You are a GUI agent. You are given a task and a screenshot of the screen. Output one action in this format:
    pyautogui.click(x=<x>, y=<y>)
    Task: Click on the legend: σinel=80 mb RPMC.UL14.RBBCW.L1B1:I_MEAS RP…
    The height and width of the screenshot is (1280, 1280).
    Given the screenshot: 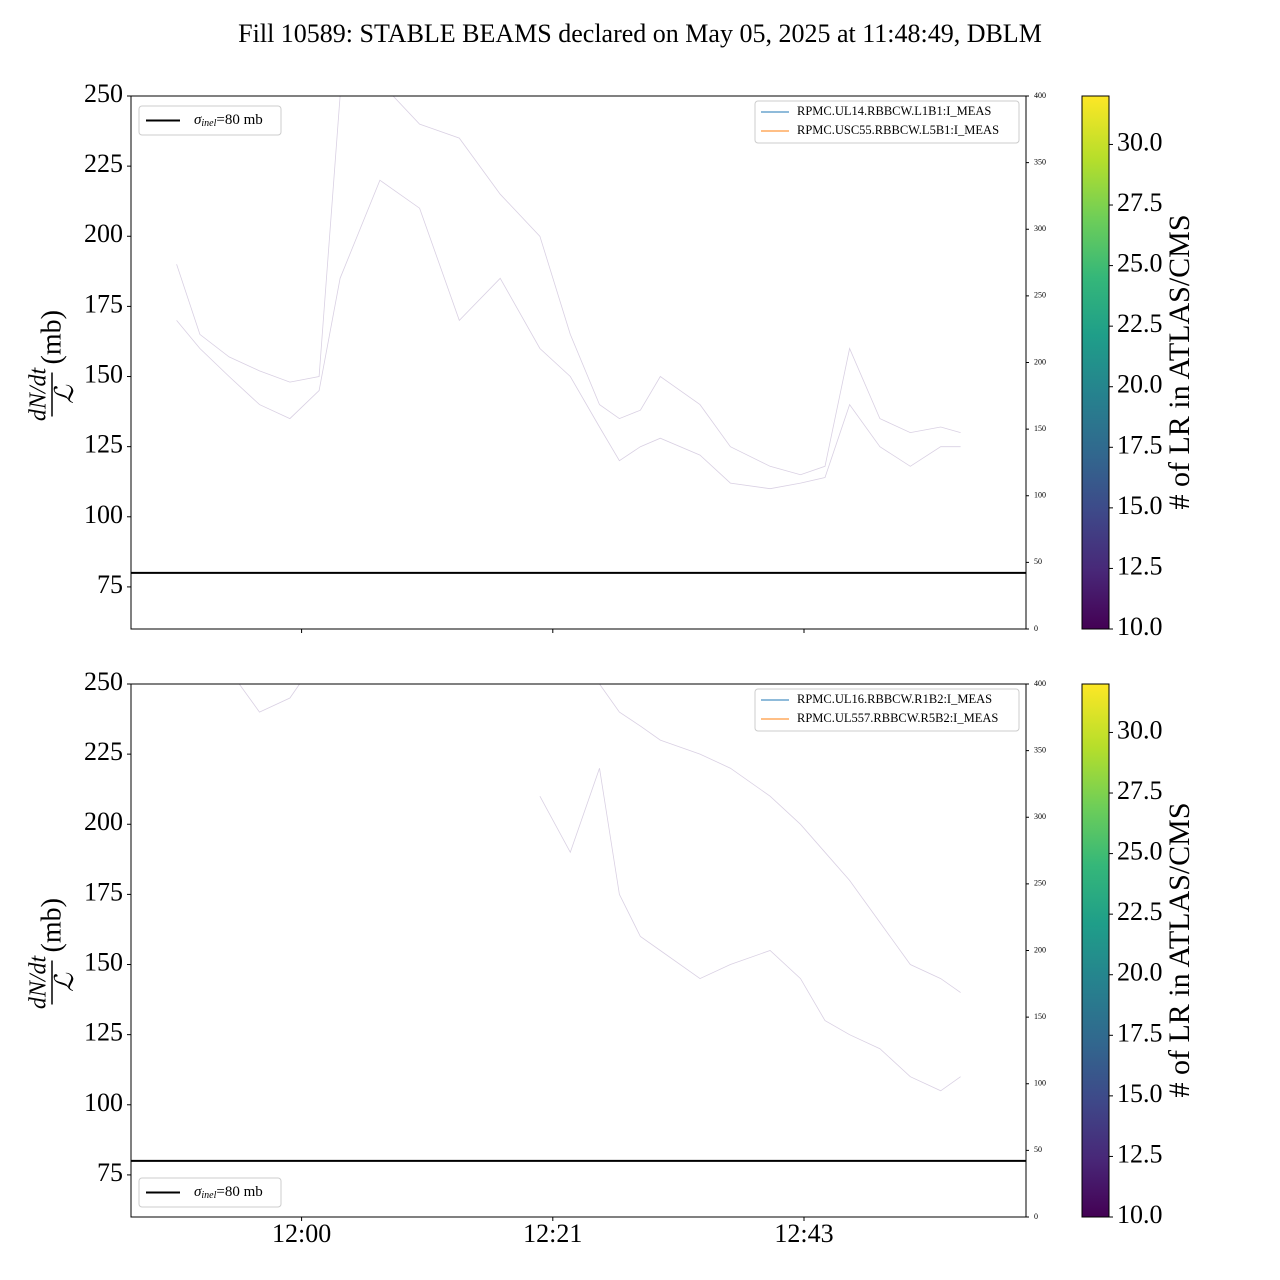 What is the action you would take?
    pyautogui.click(x=579, y=122)
    